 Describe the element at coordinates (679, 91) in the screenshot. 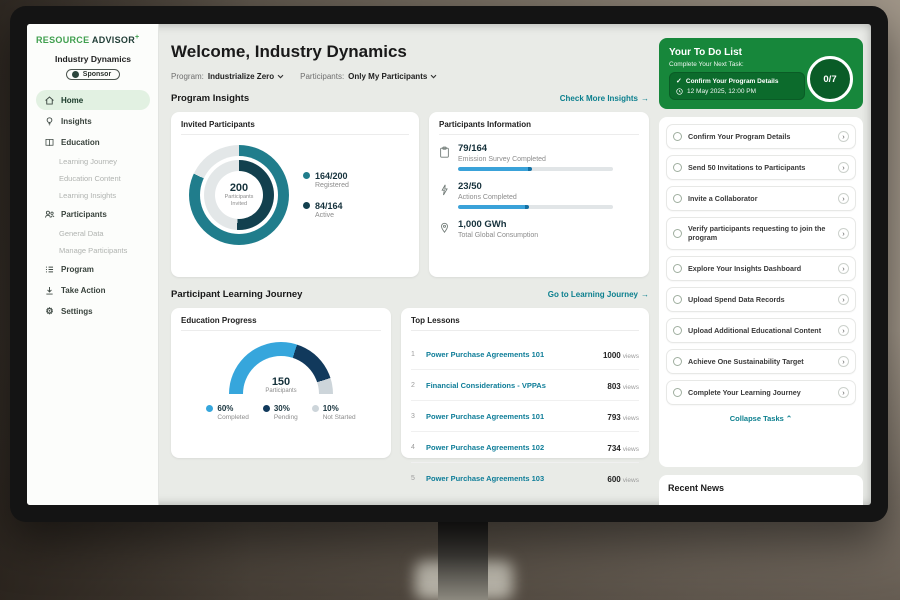

I see `clock-icon` at that location.